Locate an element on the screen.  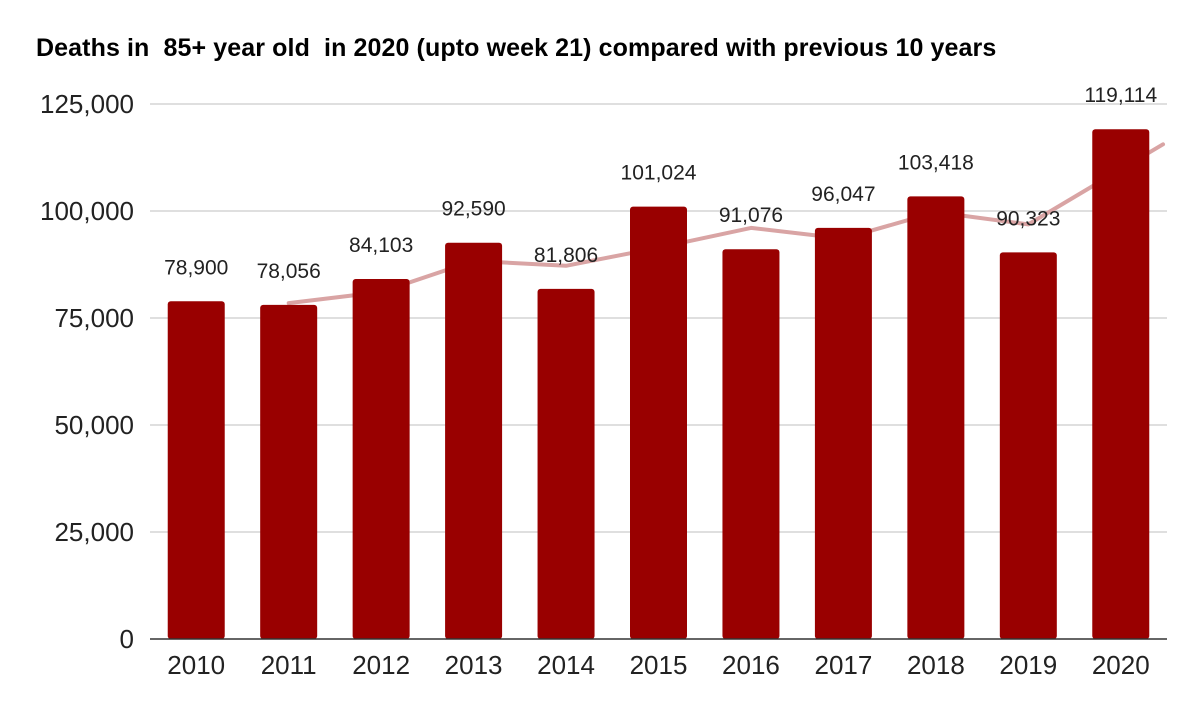
data-label: 78,900 is located at coordinates (196, 267).